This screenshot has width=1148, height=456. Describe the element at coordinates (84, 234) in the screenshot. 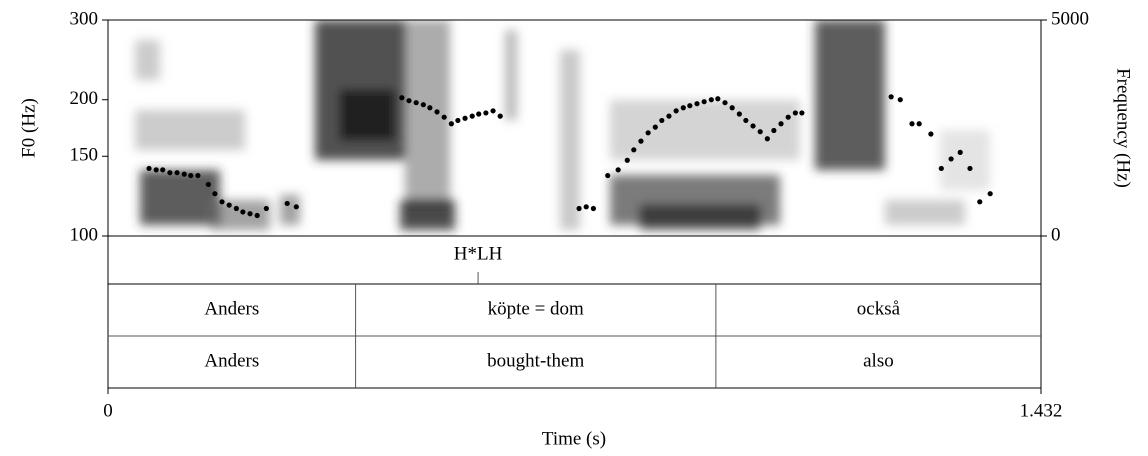

I see `y-tick-label: 100` at that location.